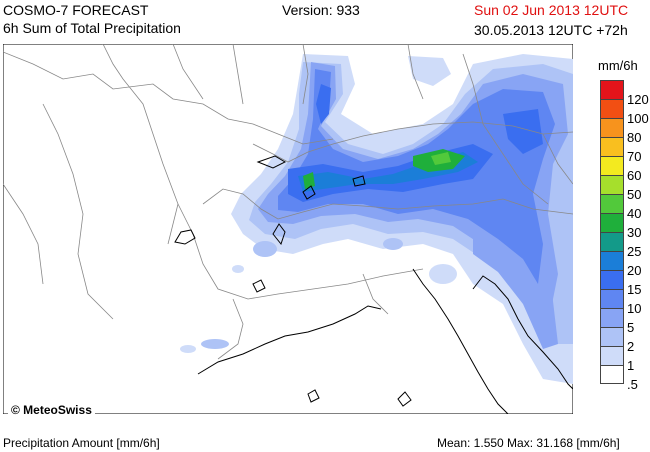 This screenshot has height=452, width=650. Describe the element at coordinates (634, 251) in the screenshot. I see `legend-label: 25` at that location.